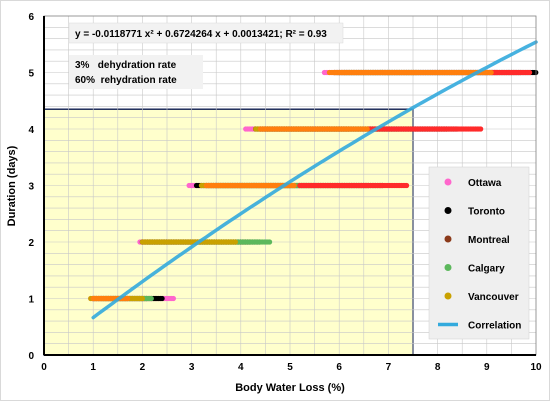 Image resolution: width=550 pixels, height=405 pixels. I want to click on y-tick-label: 0, so click(31, 356).